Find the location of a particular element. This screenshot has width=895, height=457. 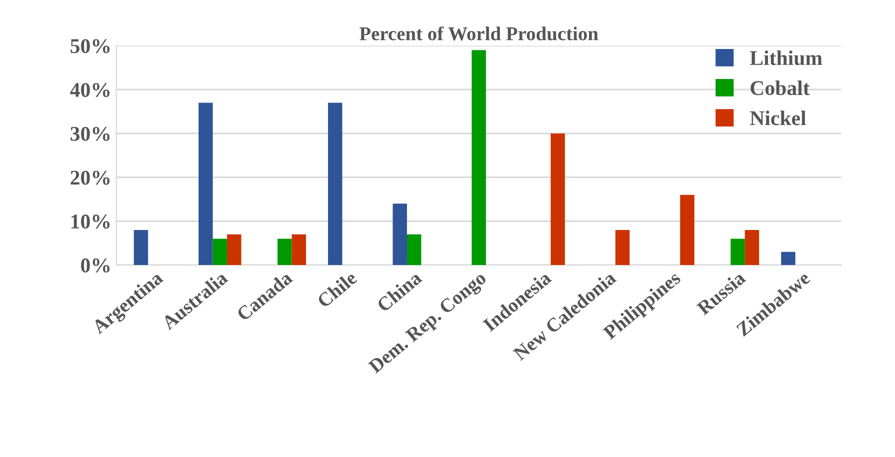

y-tick-label: 10% is located at coordinates (90, 221).